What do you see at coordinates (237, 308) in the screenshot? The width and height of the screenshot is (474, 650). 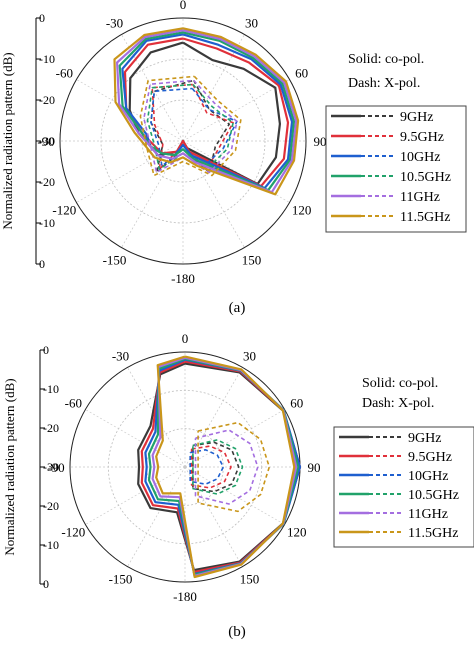 I see `panel-label: (a)` at bounding box center [237, 308].